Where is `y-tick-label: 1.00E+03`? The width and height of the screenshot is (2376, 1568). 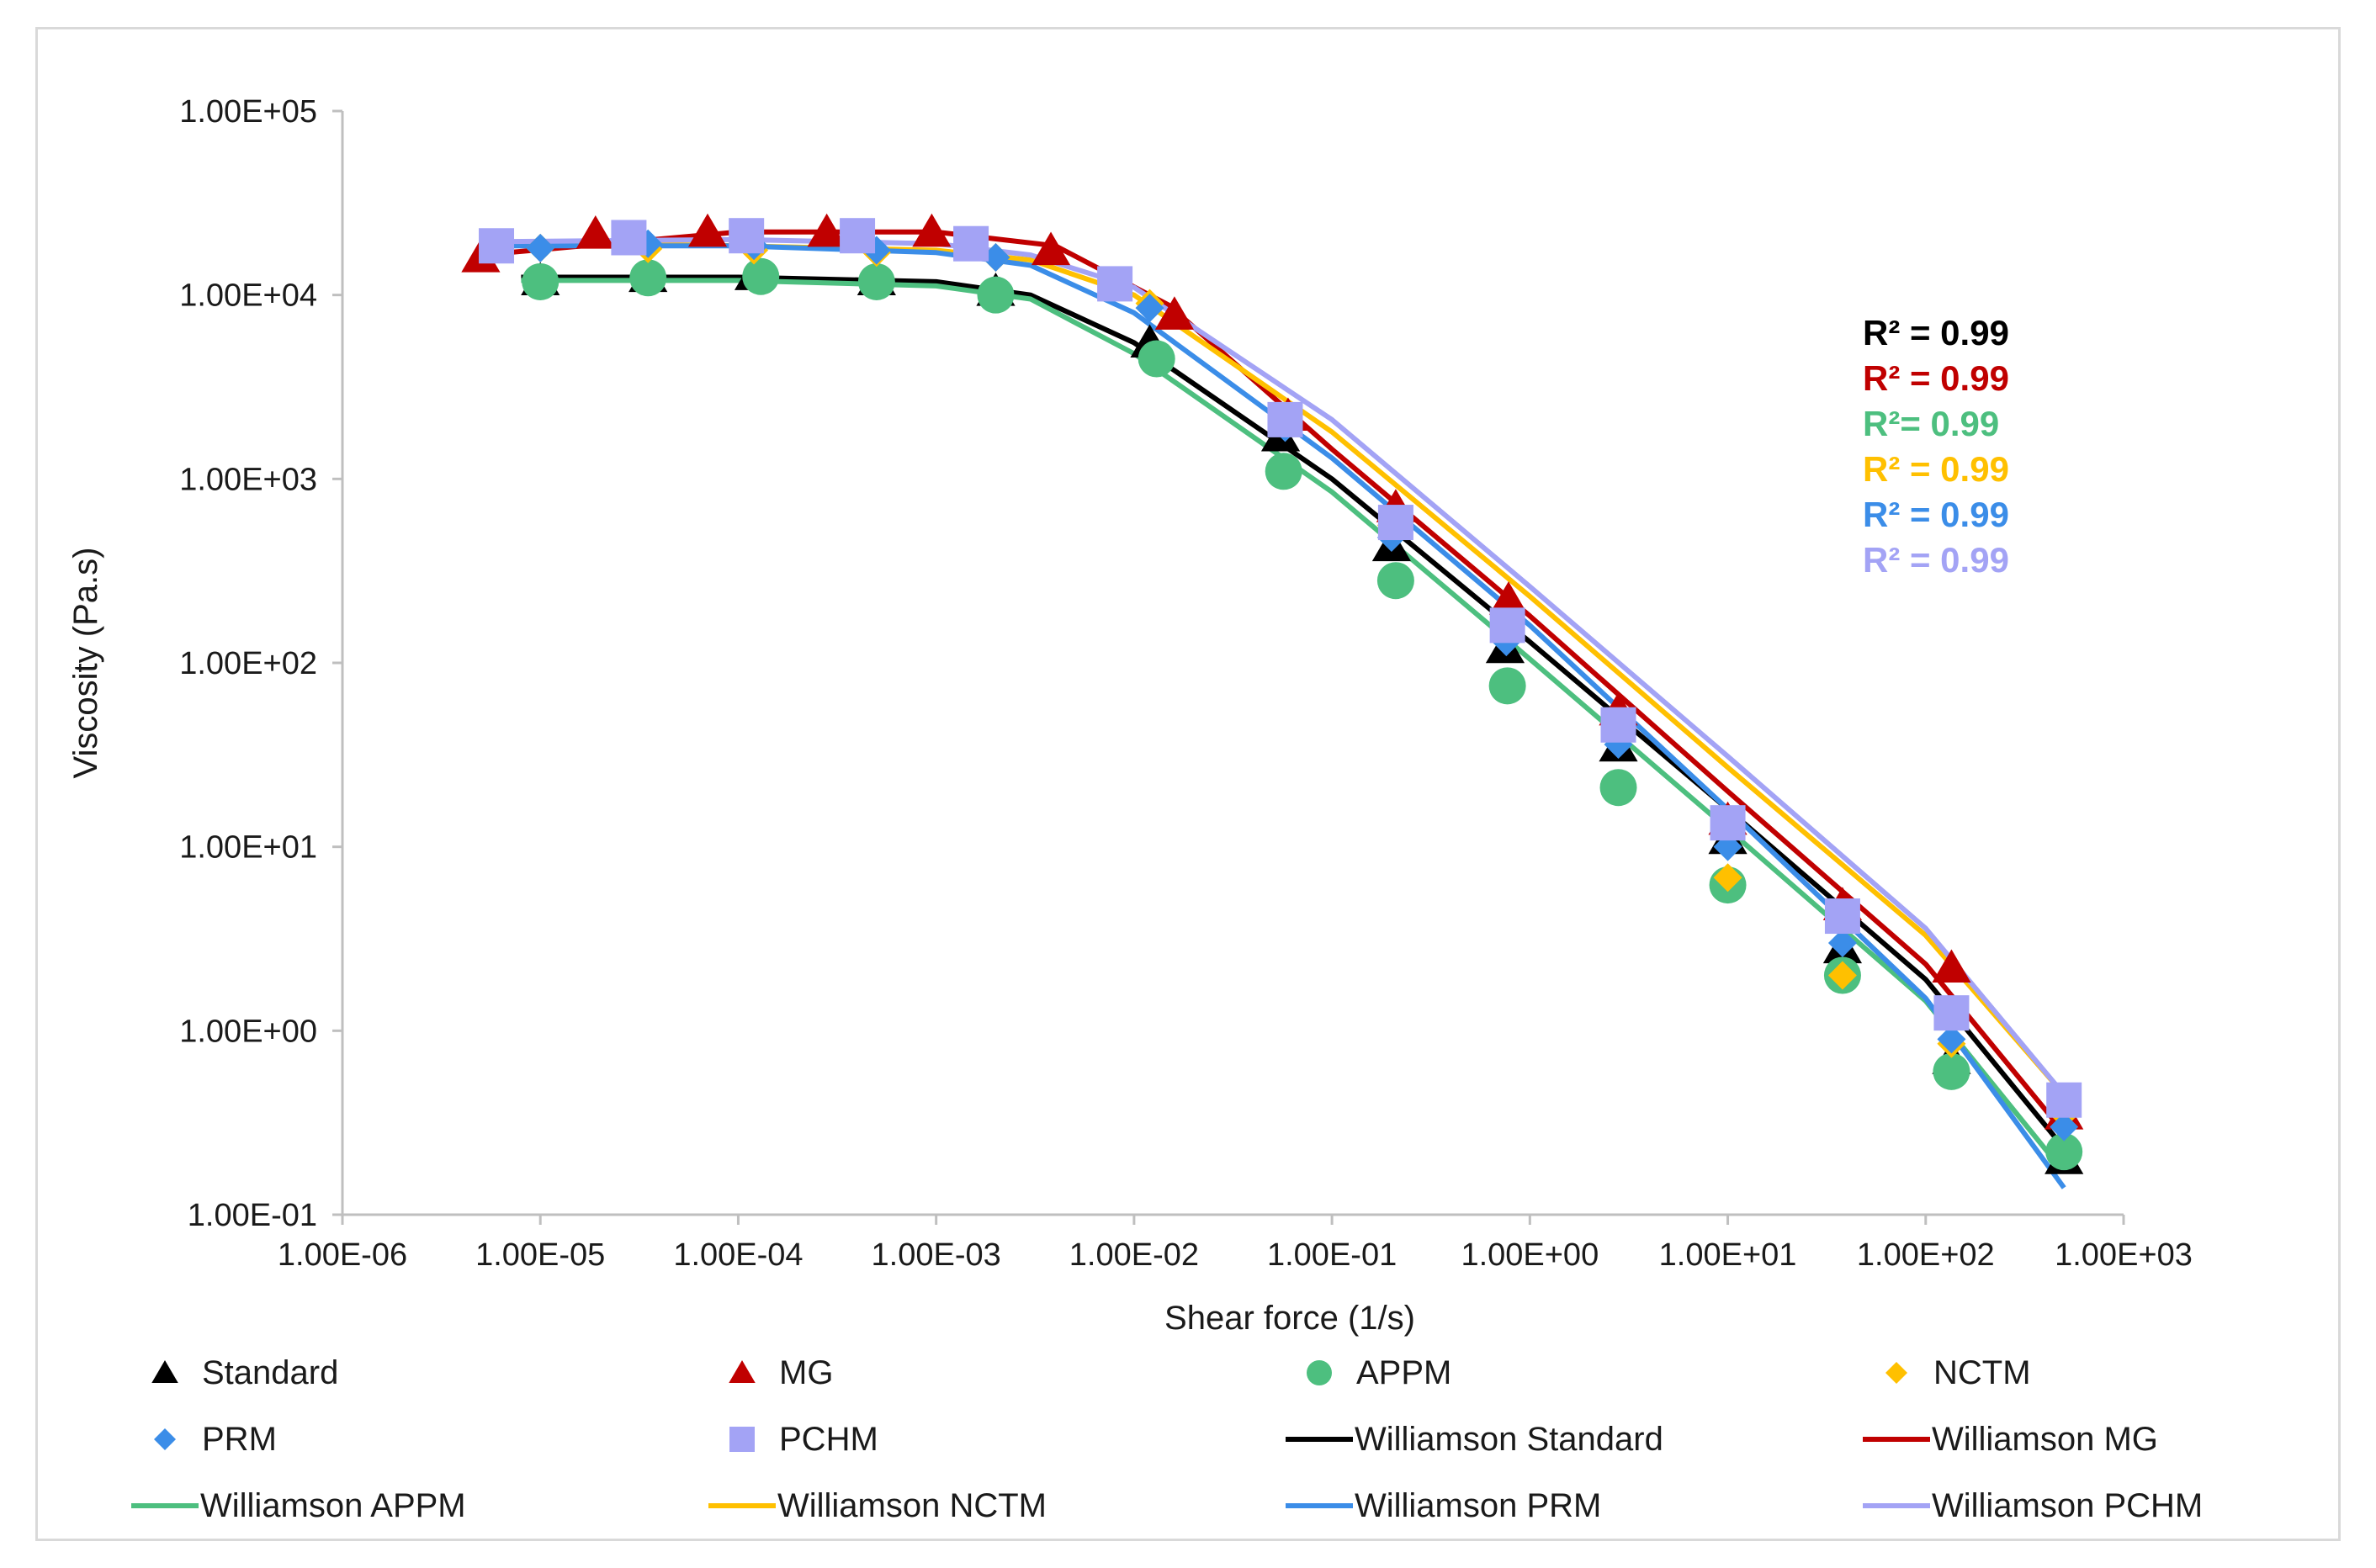 y-tick-label: 1.00E+03 is located at coordinates (248, 479).